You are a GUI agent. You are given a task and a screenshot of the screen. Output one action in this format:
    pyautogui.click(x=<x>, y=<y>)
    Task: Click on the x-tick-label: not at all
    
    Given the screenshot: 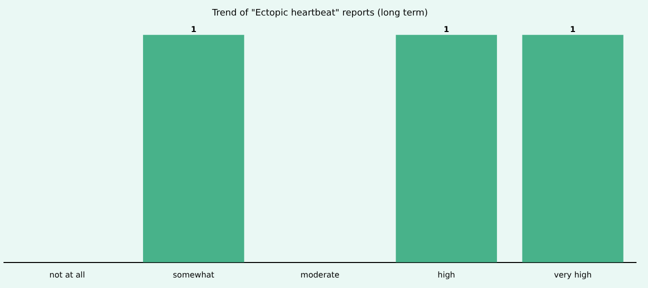 What is the action you would take?
    pyautogui.click(x=67, y=275)
    